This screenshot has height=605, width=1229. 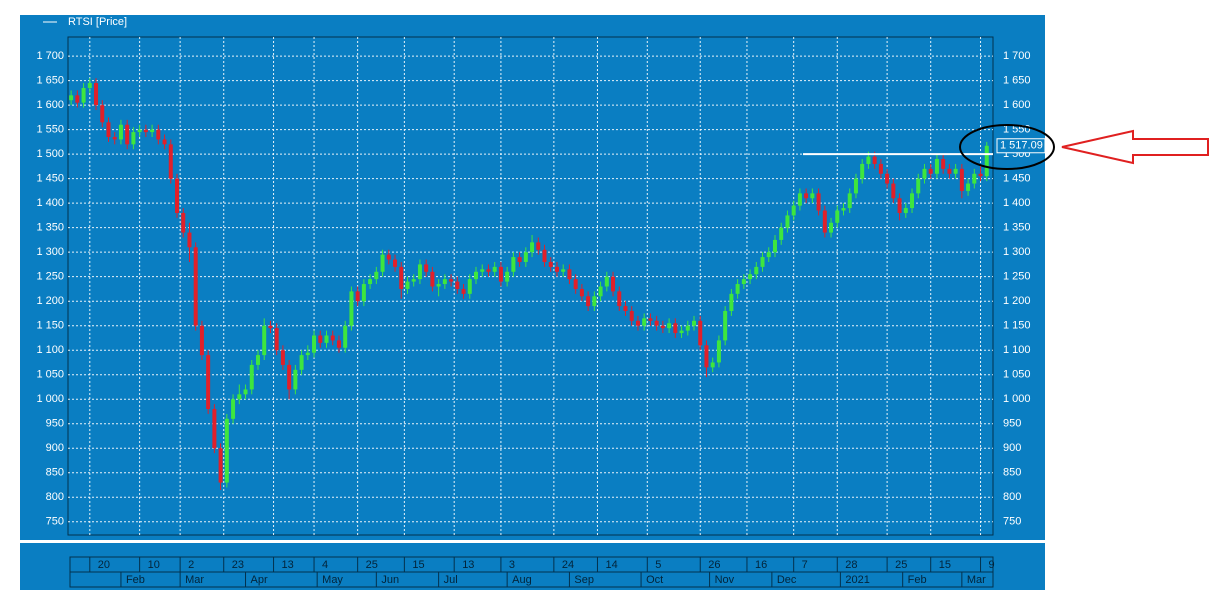 What do you see at coordinates (512, 565) in the screenshot?
I see `x-tick-label: 3` at bounding box center [512, 565].